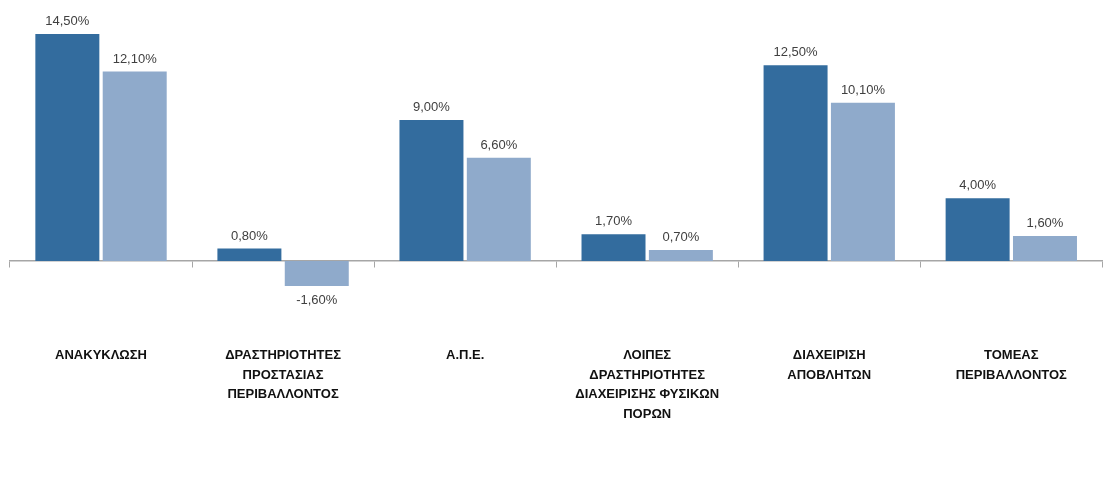 The image size is (1119, 480). I want to click on data-label: 1,60%, so click(1045, 222).